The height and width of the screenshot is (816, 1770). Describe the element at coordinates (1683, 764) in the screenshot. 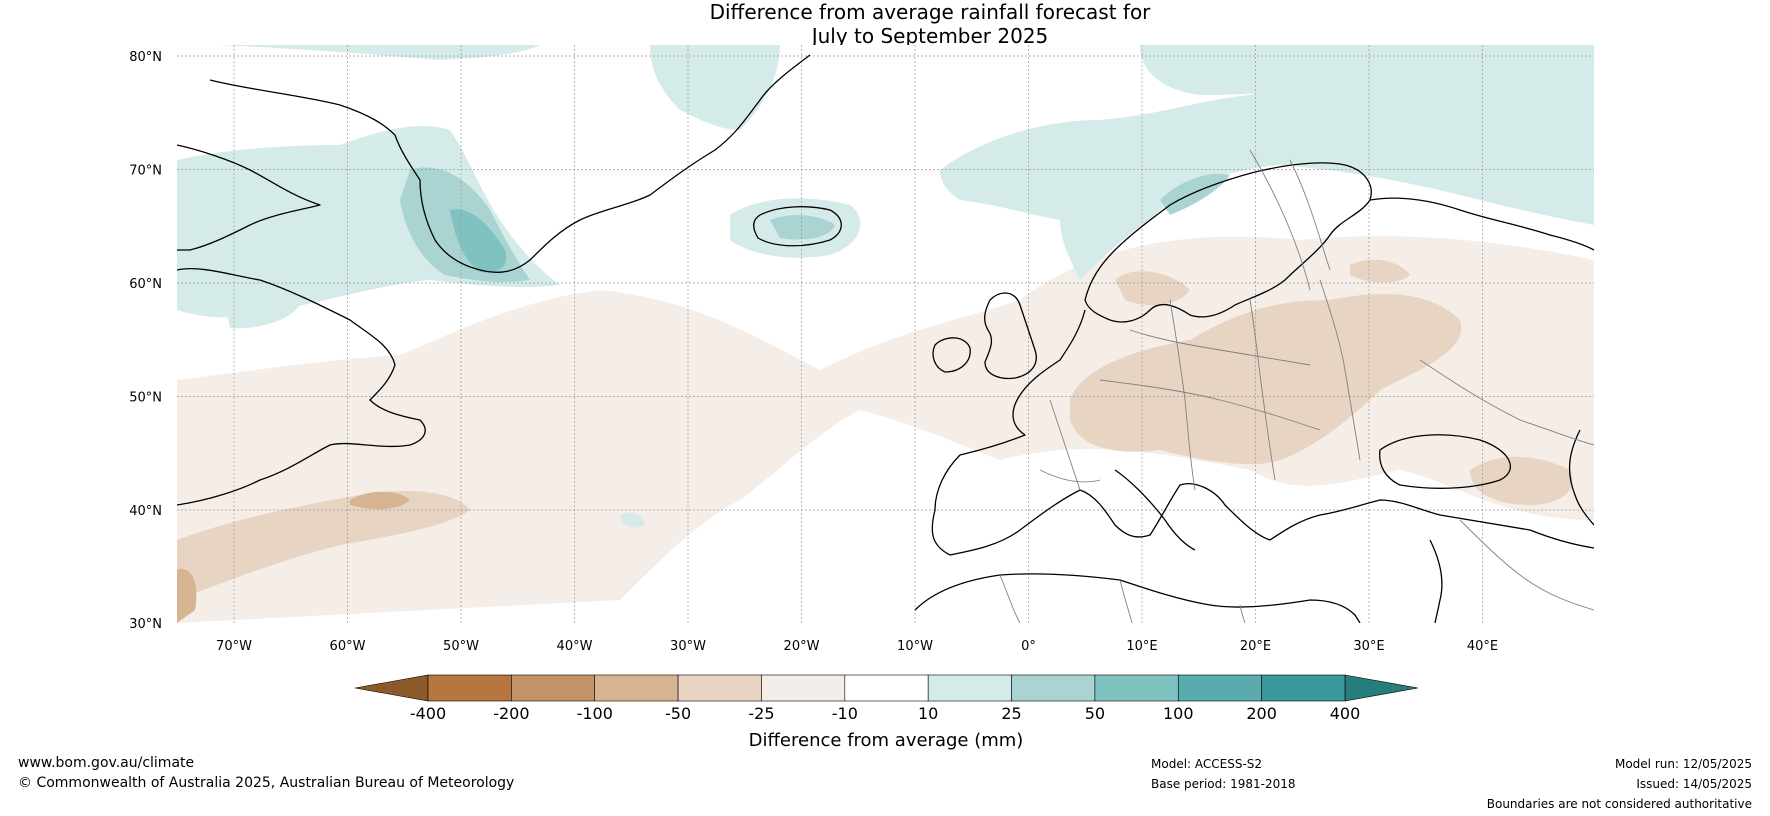

I see `footer-model-run: Model run: 12/05/2025` at that location.